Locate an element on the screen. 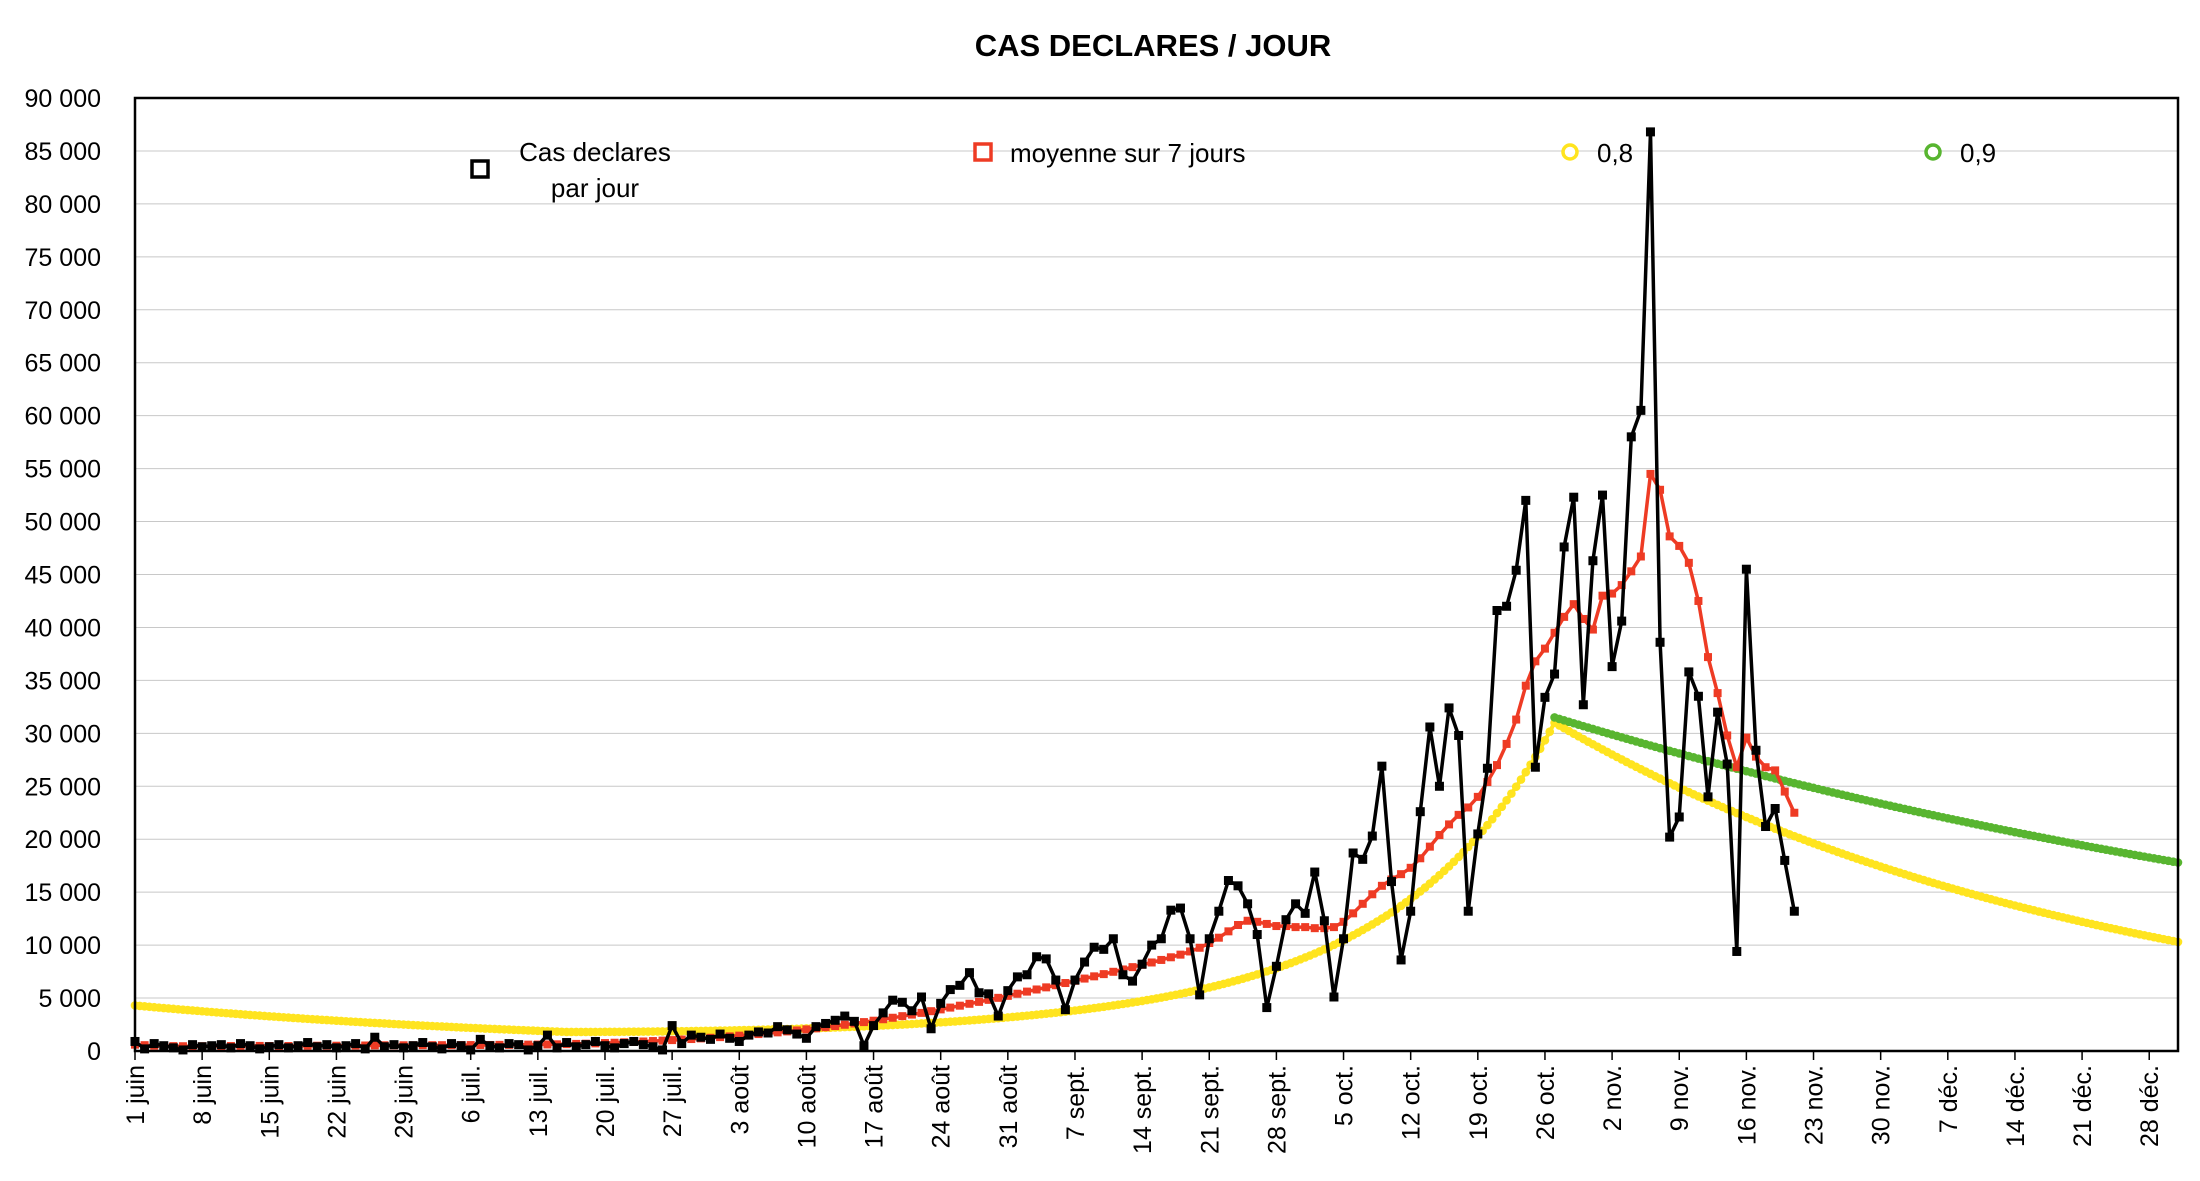 Image resolution: width=2200 pixels, height=1181 pixels. x-tick-label: 20 juil. is located at coordinates (606, 1101).